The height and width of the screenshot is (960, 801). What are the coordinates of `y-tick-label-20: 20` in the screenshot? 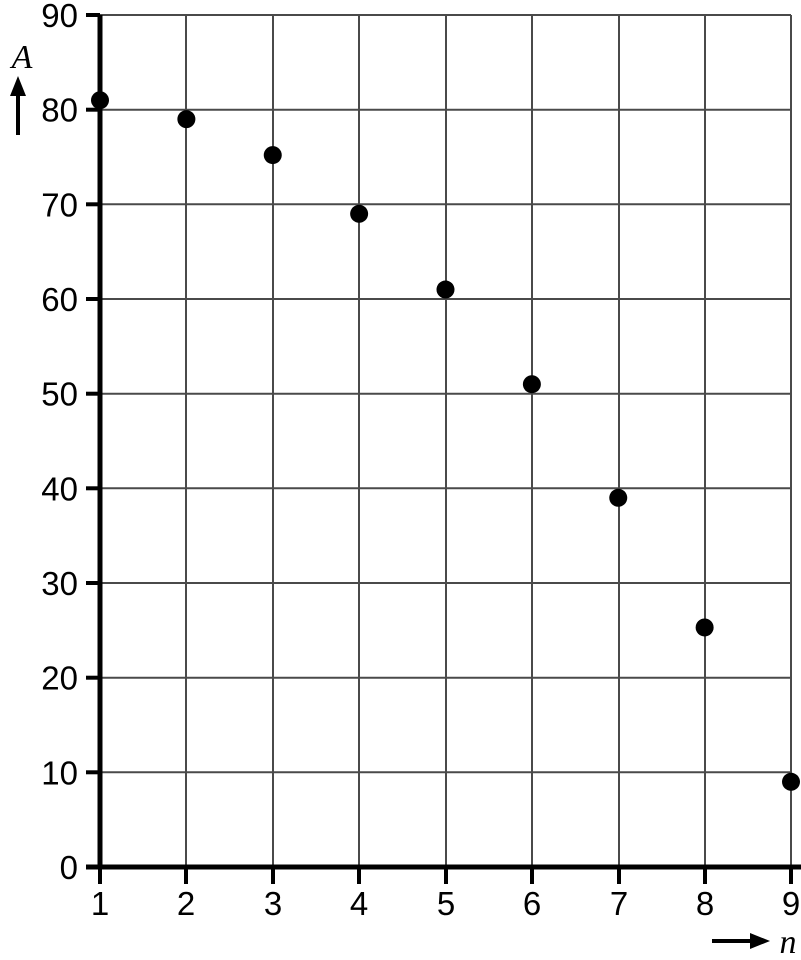 It's located at (59, 678).